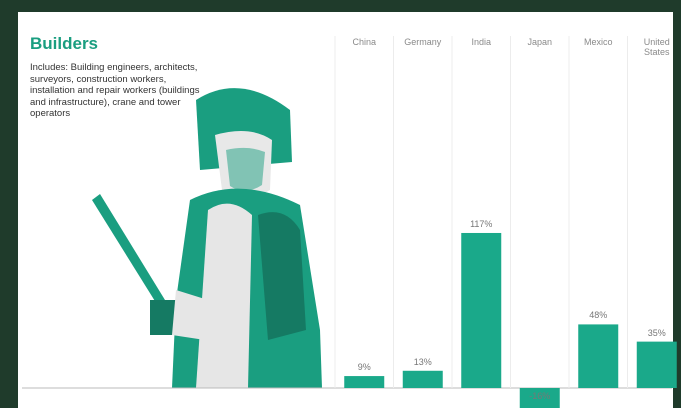  I want to click on category-label: Japan, so click(540, 42).